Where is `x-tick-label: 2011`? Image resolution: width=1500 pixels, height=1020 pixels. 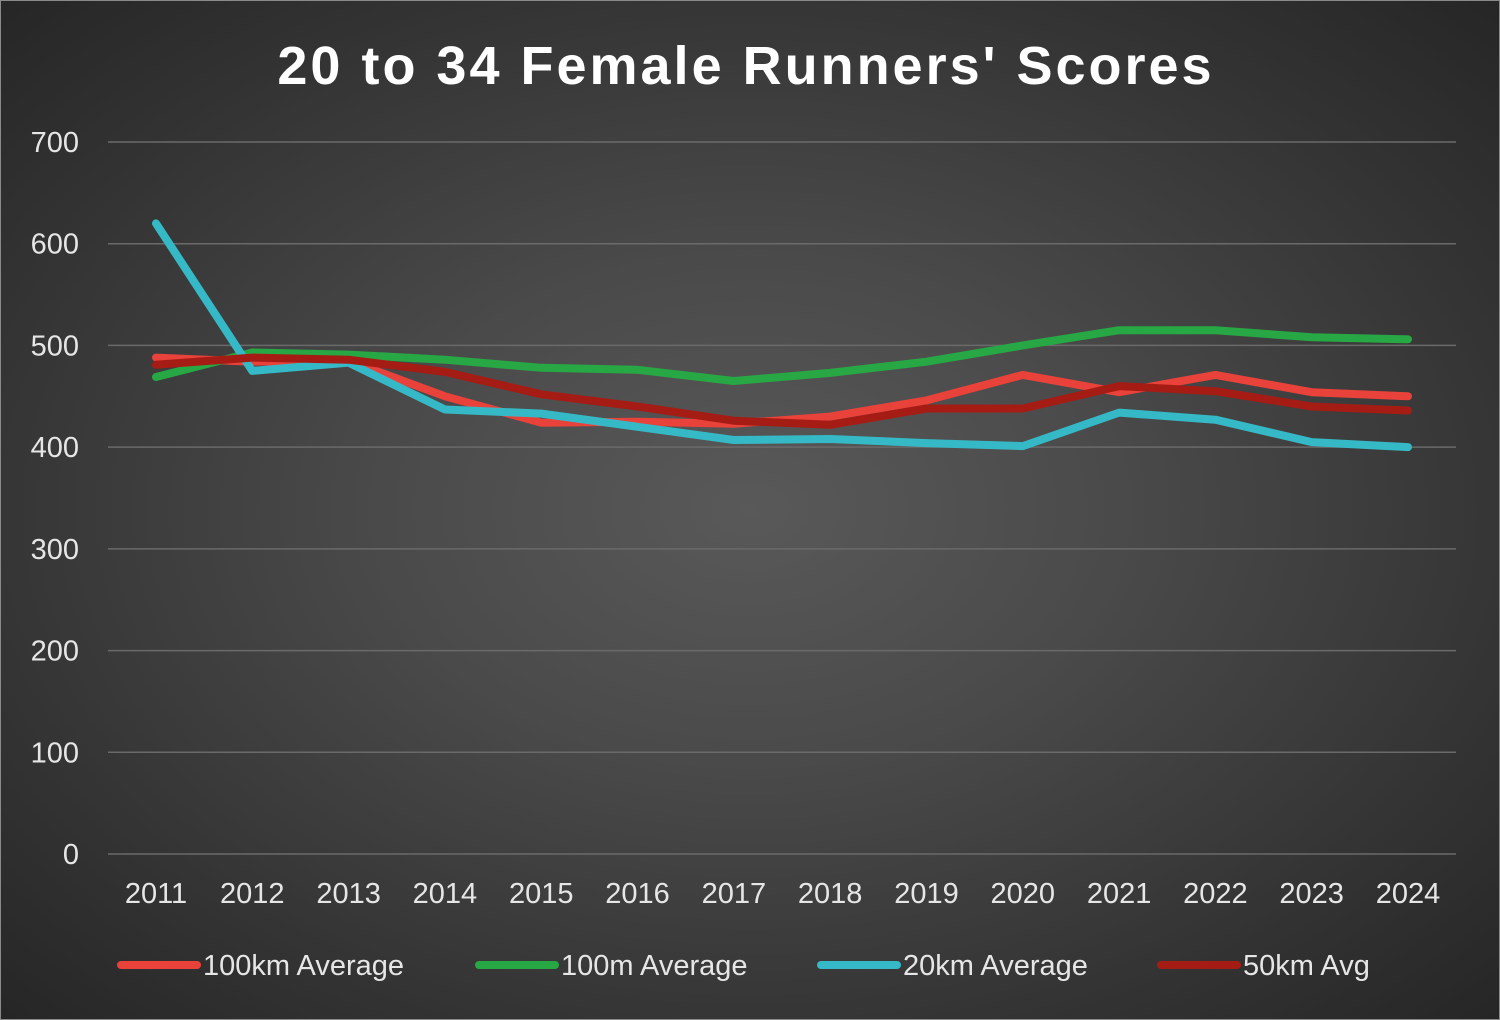
x-tick-label: 2011 is located at coordinates (156, 894).